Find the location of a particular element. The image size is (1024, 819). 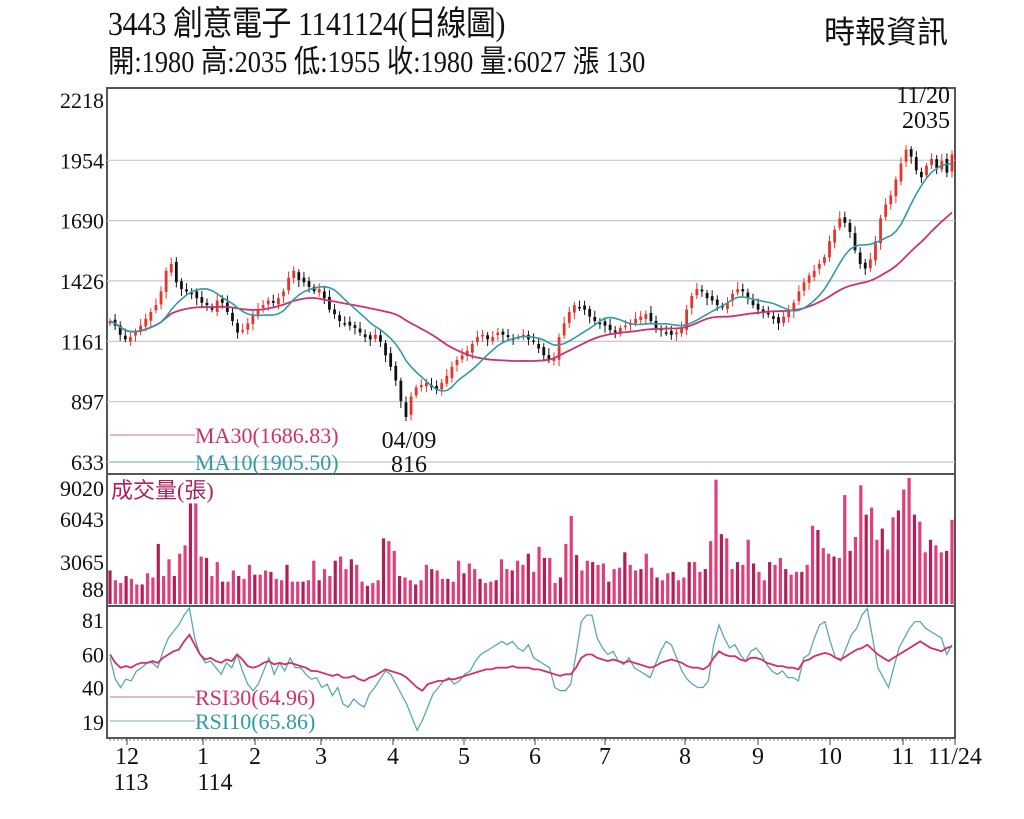

svg-text: 81 is located at coordinates (93, 620).